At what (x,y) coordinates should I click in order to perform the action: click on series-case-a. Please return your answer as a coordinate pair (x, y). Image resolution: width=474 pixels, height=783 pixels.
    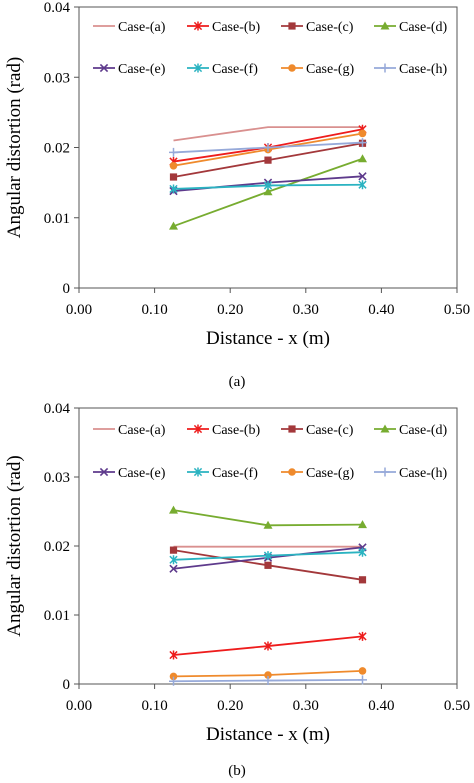
    Looking at the image, I should click on (268, 134).